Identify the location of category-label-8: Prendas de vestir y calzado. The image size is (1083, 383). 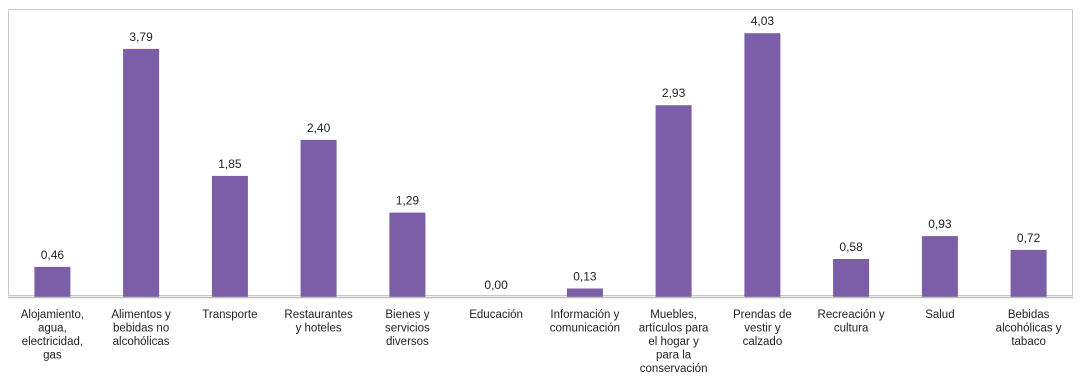
(762, 328).